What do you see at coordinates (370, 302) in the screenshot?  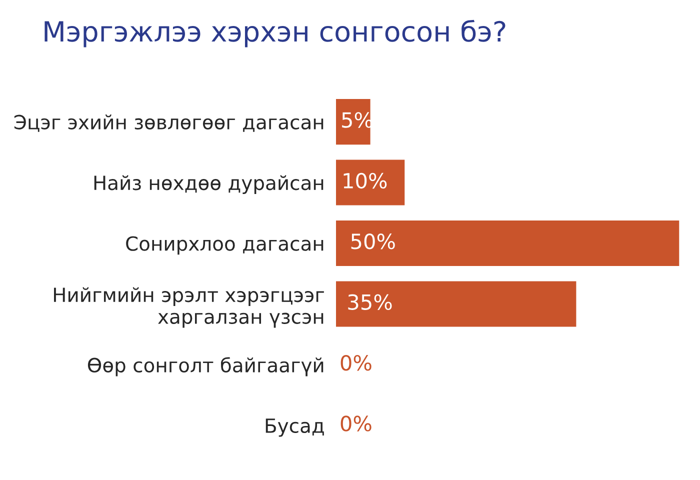 I see `data-label: 35%` at bounding box center [370, 302].